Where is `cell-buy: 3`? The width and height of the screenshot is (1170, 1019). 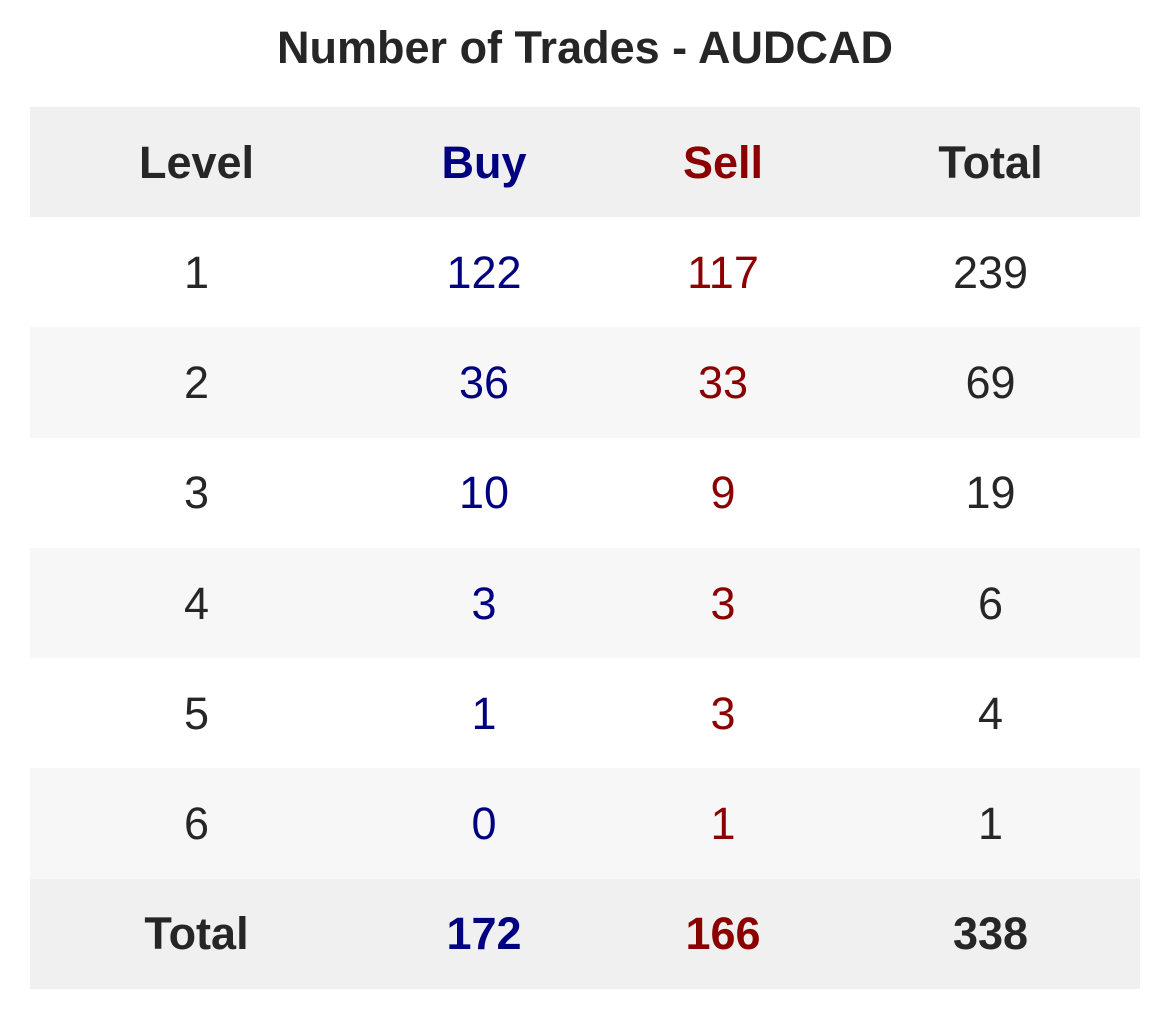
cell-buy: 3 is located at coordinates (484, 603).